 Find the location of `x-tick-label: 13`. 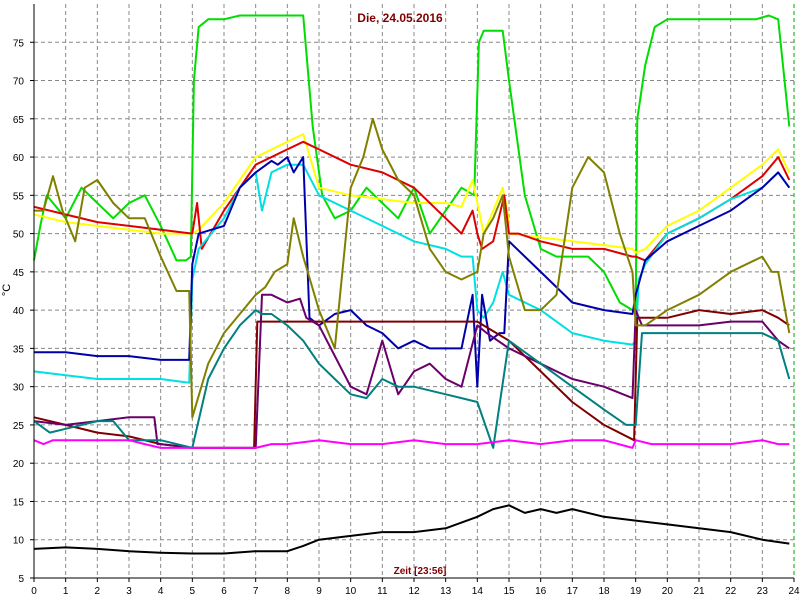

x-tick-label: 13 is located at coordinates (446, 591).